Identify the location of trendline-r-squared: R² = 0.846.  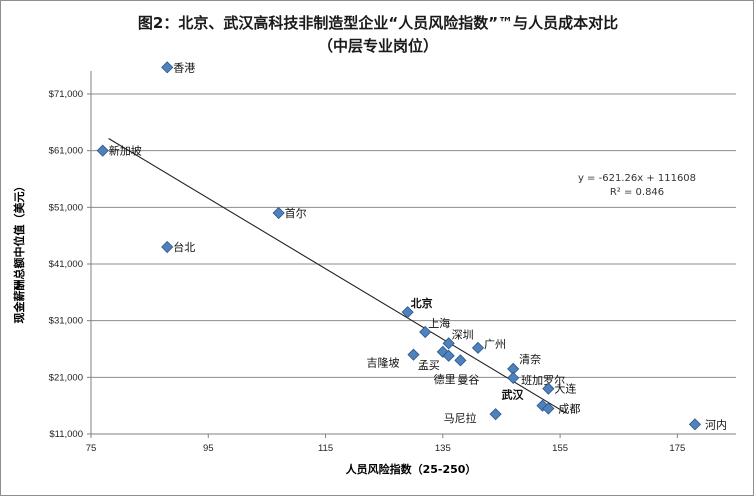
(637, 192).